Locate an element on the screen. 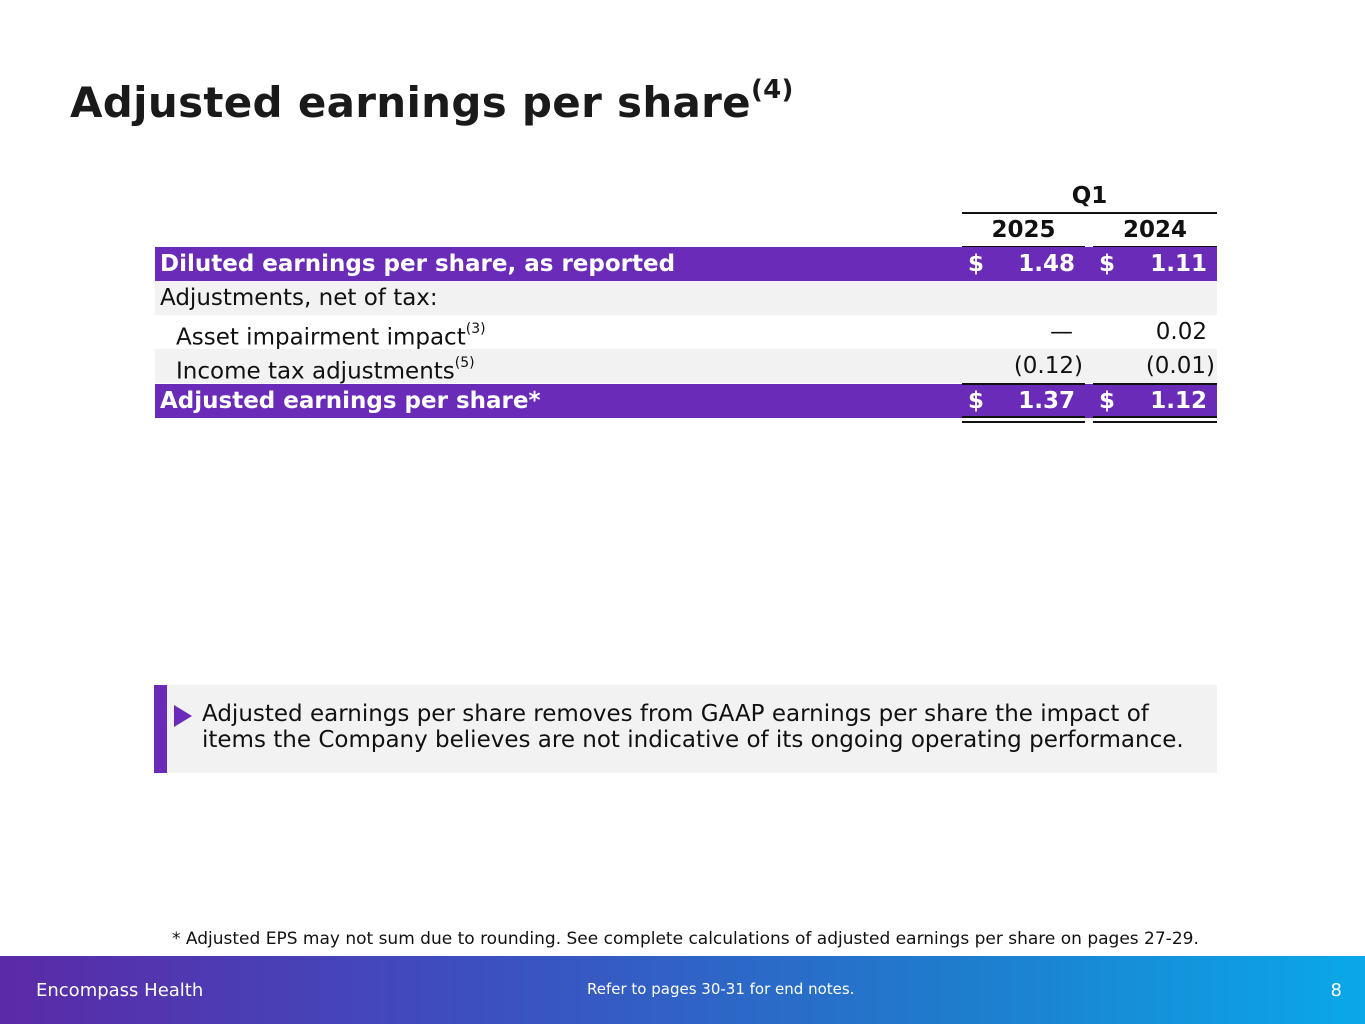 Image resolution: width=1365 pixels, height=1024 pixels. value: (0.01) is located at coordinates (1180, 366).